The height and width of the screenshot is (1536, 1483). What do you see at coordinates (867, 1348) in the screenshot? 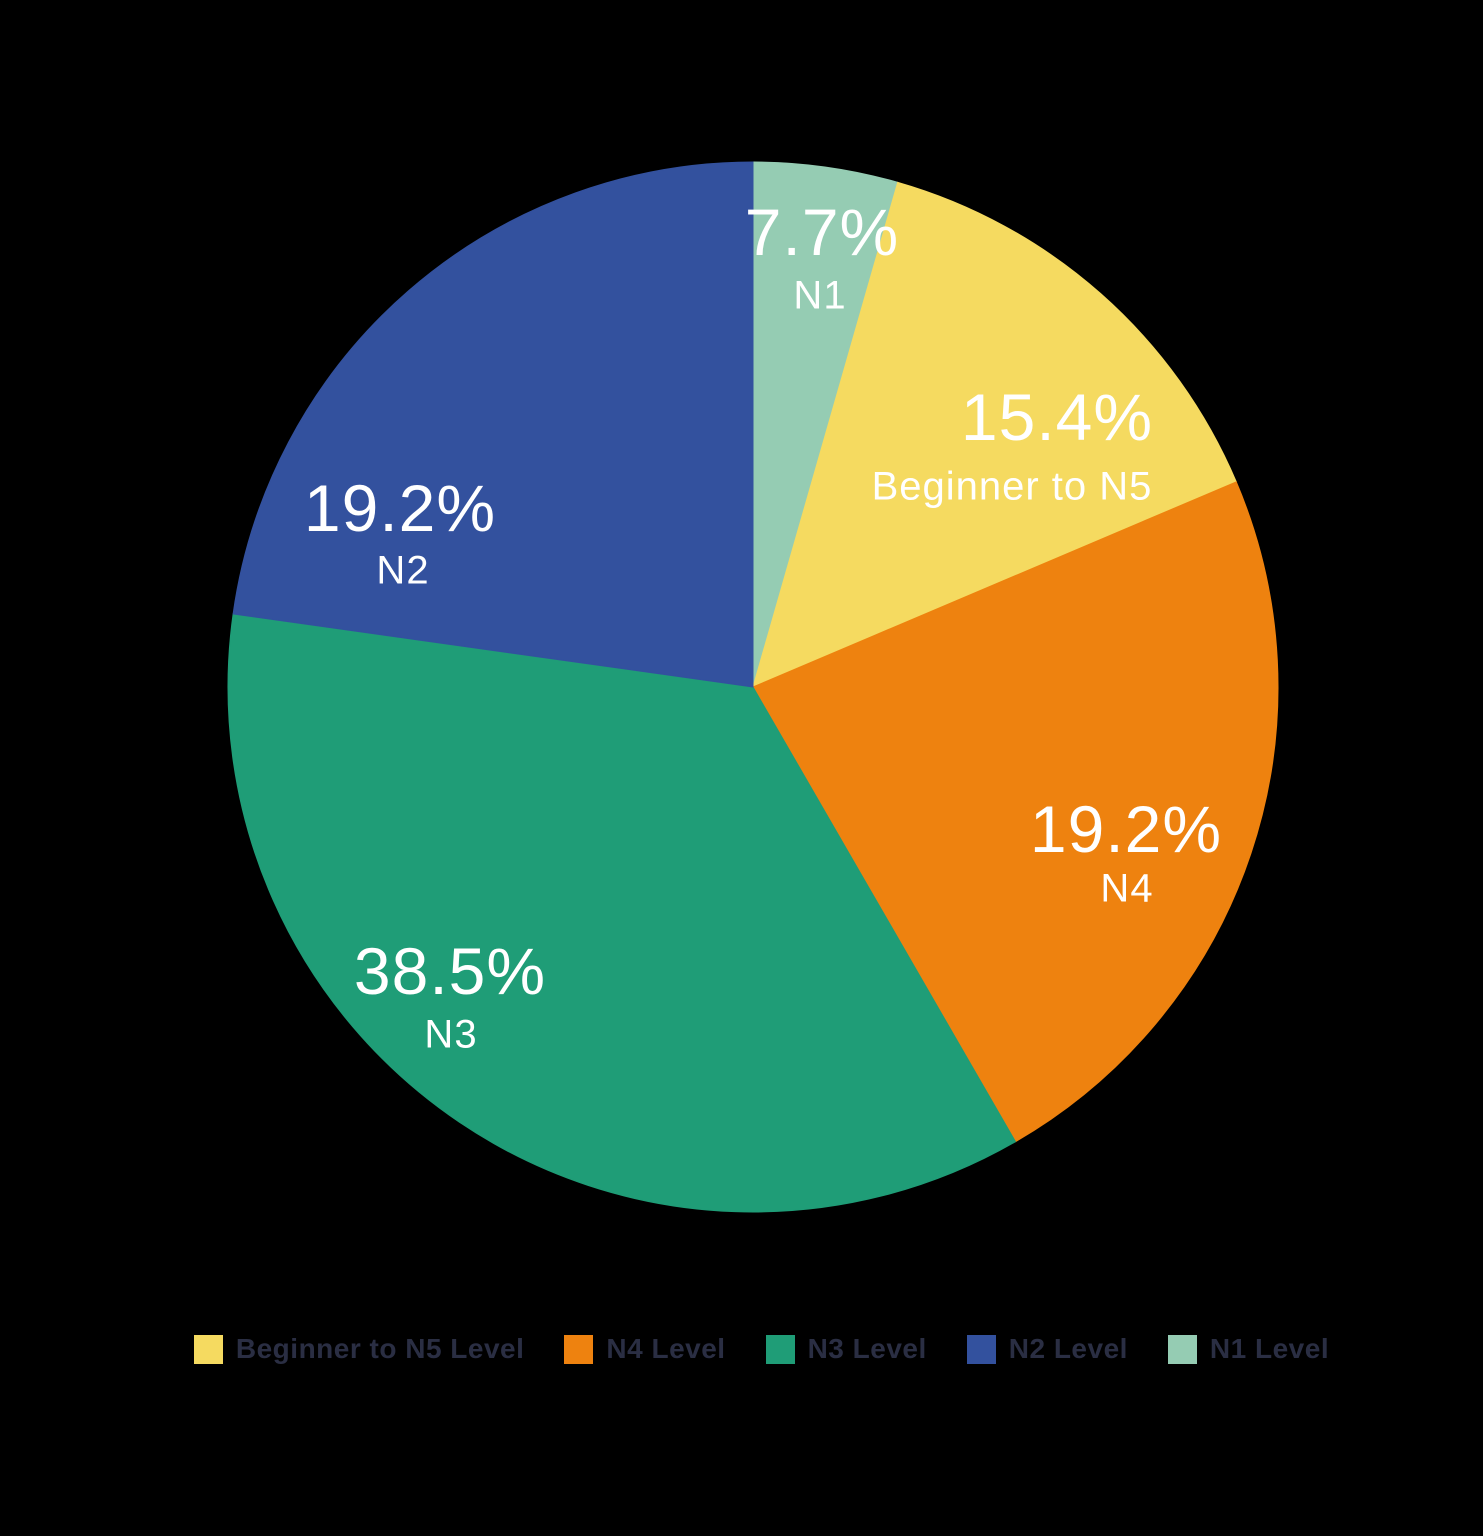
I see `legend-label-n3: N3 Level` at bounding box center [867, 1348].